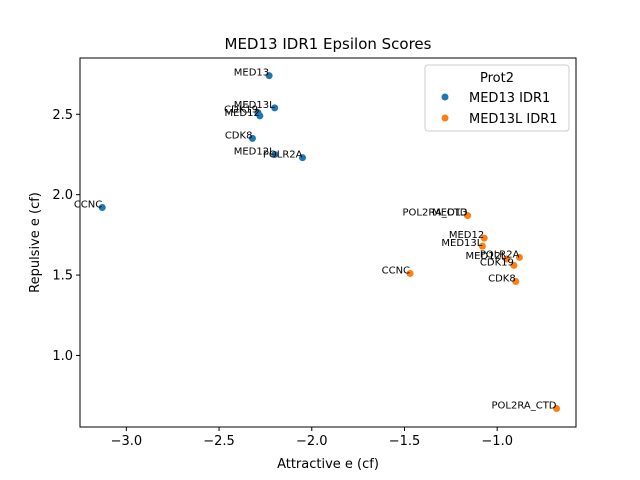 This screenshot has height=480, width=640. Describe the element at coordinates (513, 119) in the screenshot. I see `legend-label-series-1: MED13L IDR1` at that location.